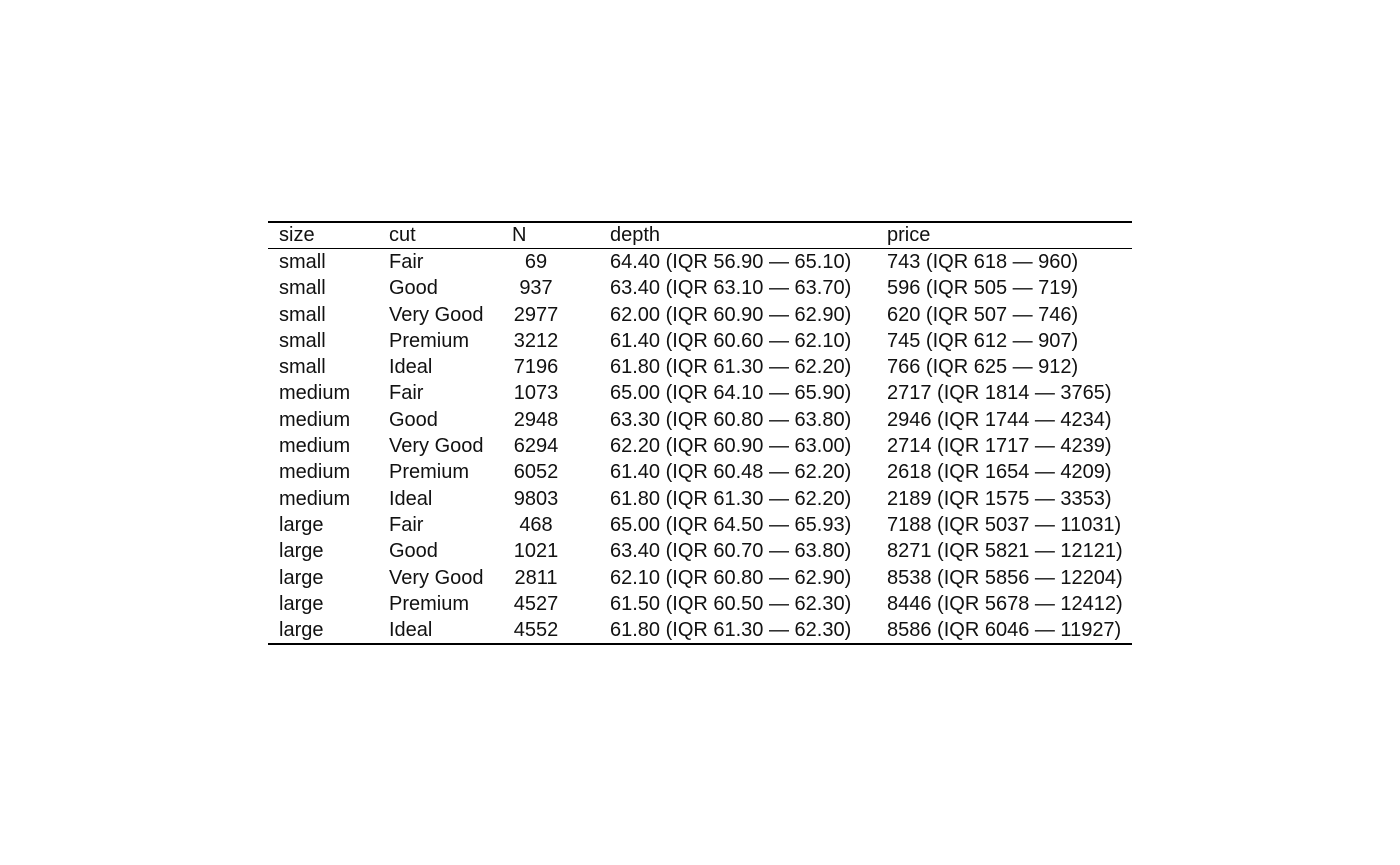 The height and width of the screenshot is (865, 1400). What do you see at coordinates (999, 472) in the screenshot?
I see `cell-price: 2618 (IQR 1654 — 4209)` at bounding box center [999, 472].